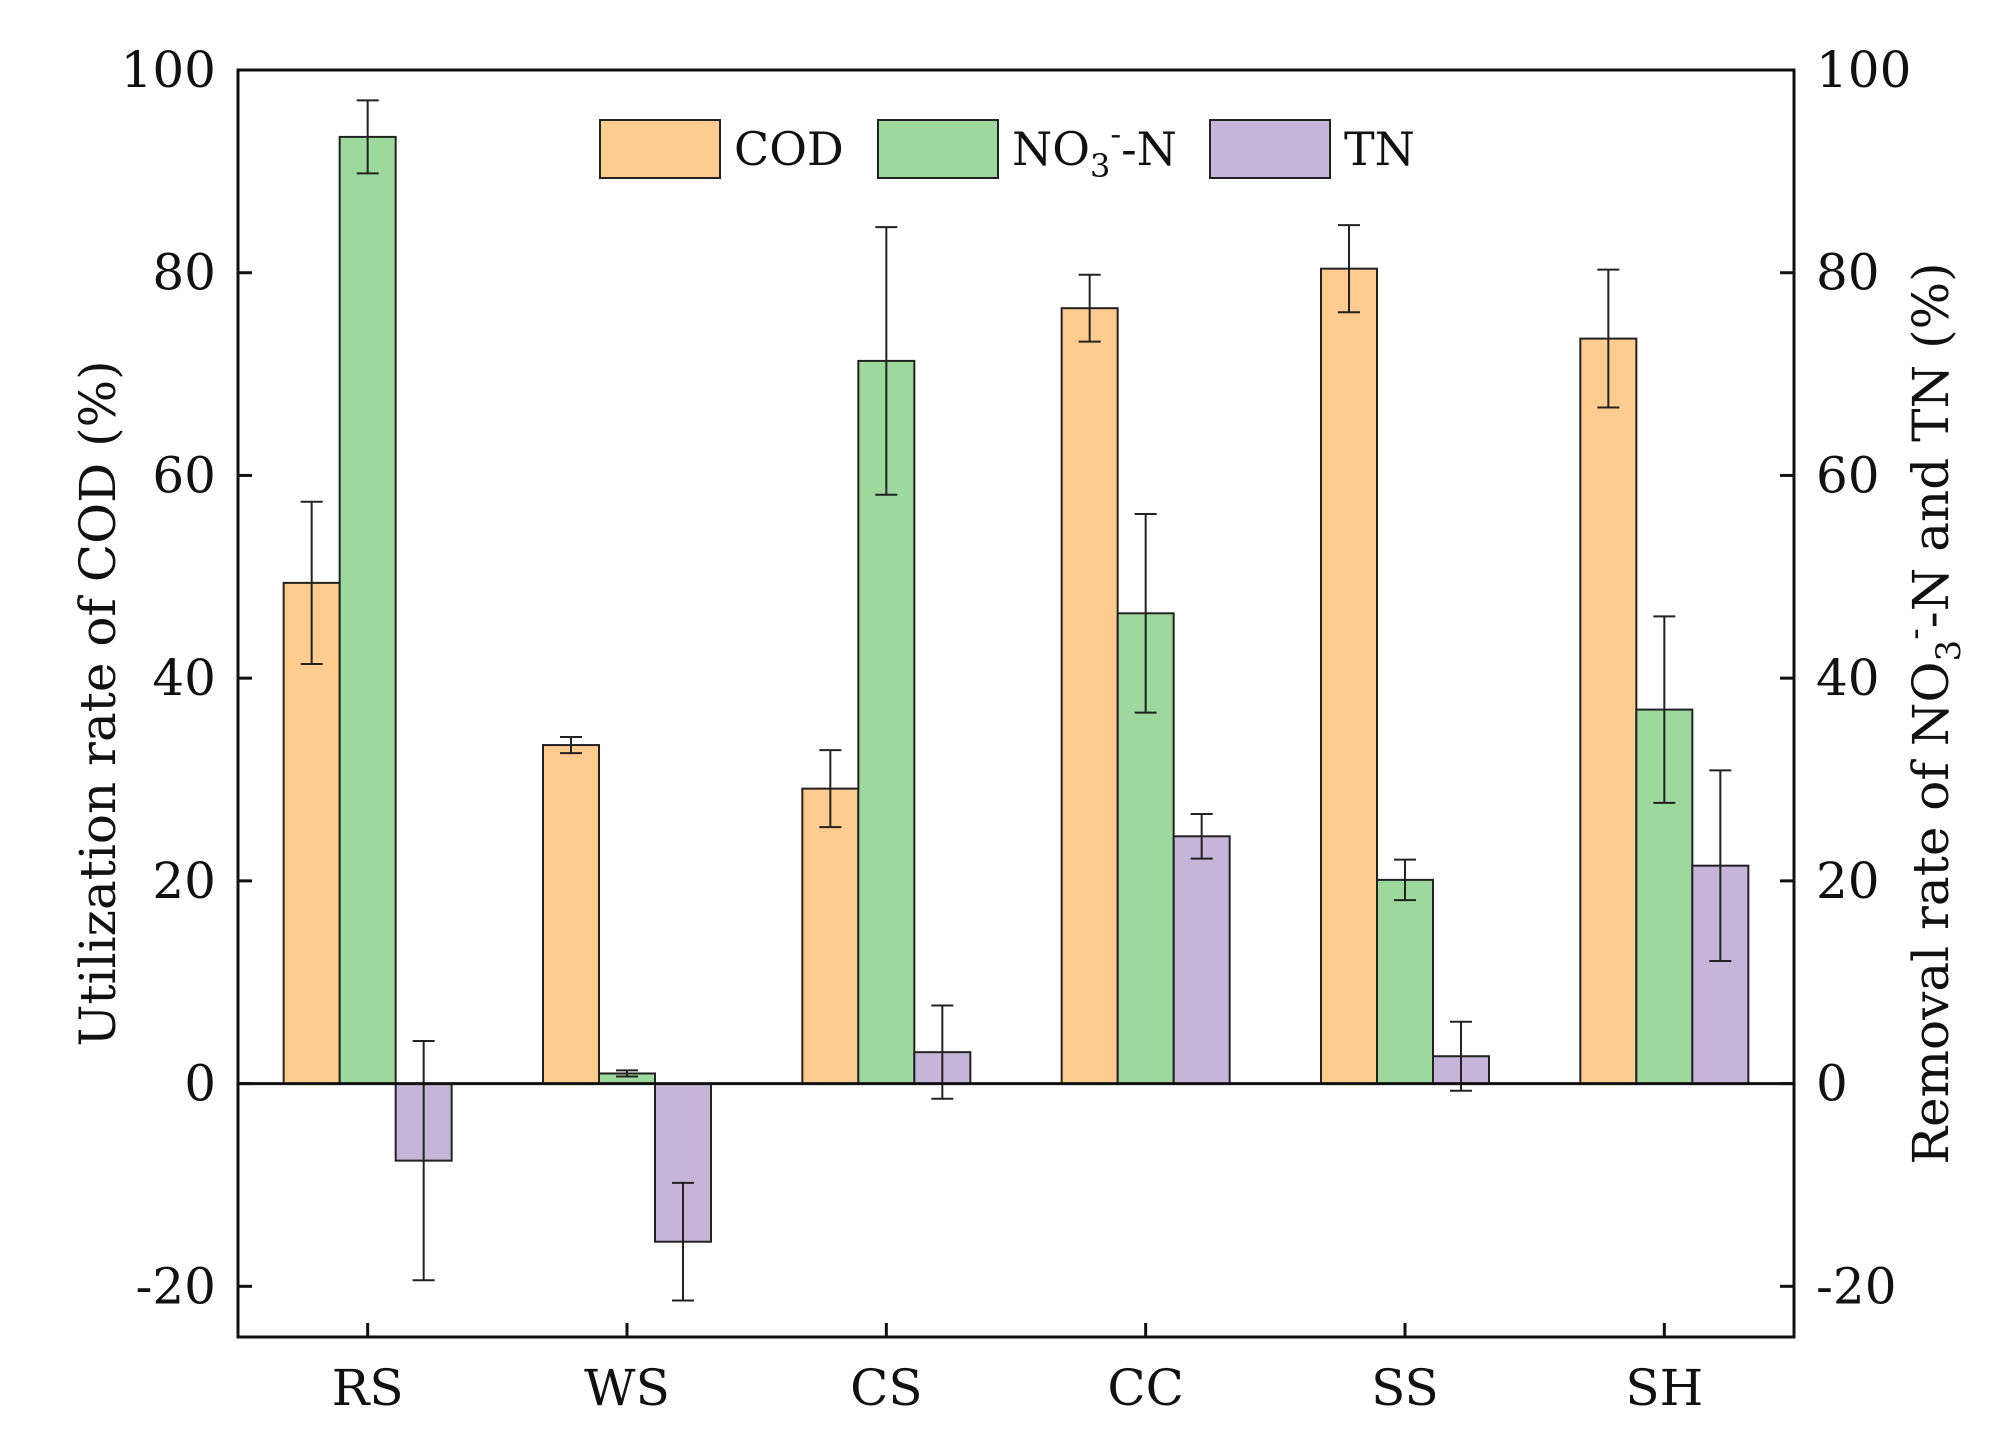 This screenshot has height=1446, width=2002. I want to click on y-tick-label-right-40: 40, so click(1848, 678).